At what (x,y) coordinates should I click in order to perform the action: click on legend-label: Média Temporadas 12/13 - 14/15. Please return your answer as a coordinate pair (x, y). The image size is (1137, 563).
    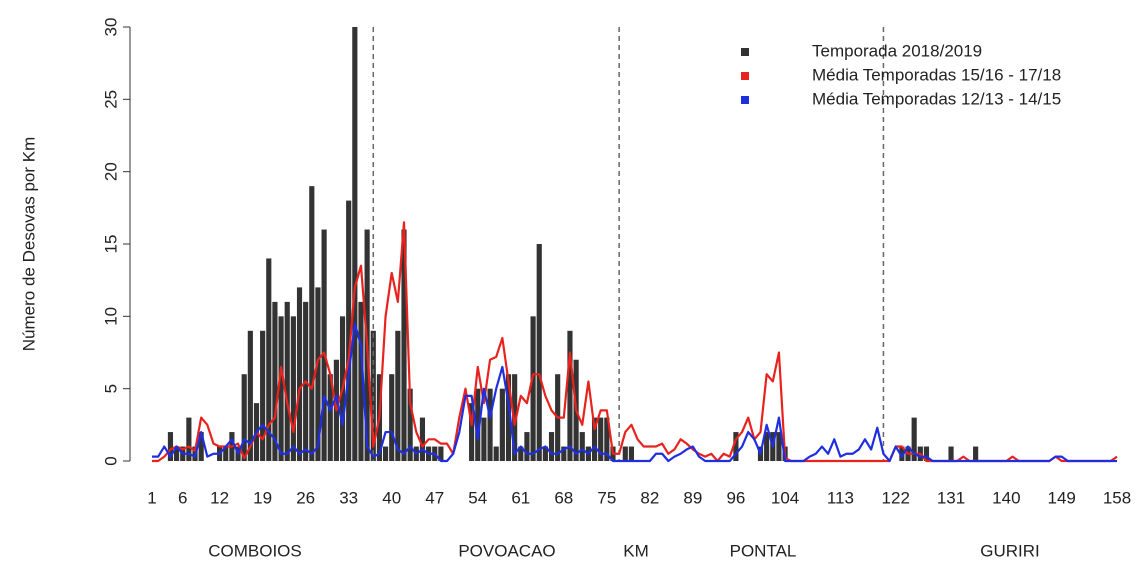
    Looking at the image, I should click on (936, 98).